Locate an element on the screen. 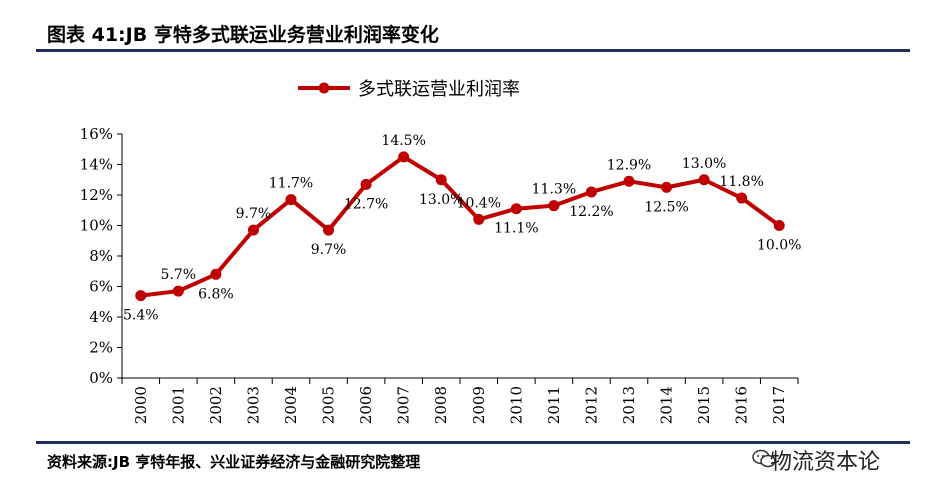 Image resolution: width=948 pixels, height=498 pixels. x-tick-label: 2017 is located at coordinates (779, 405).